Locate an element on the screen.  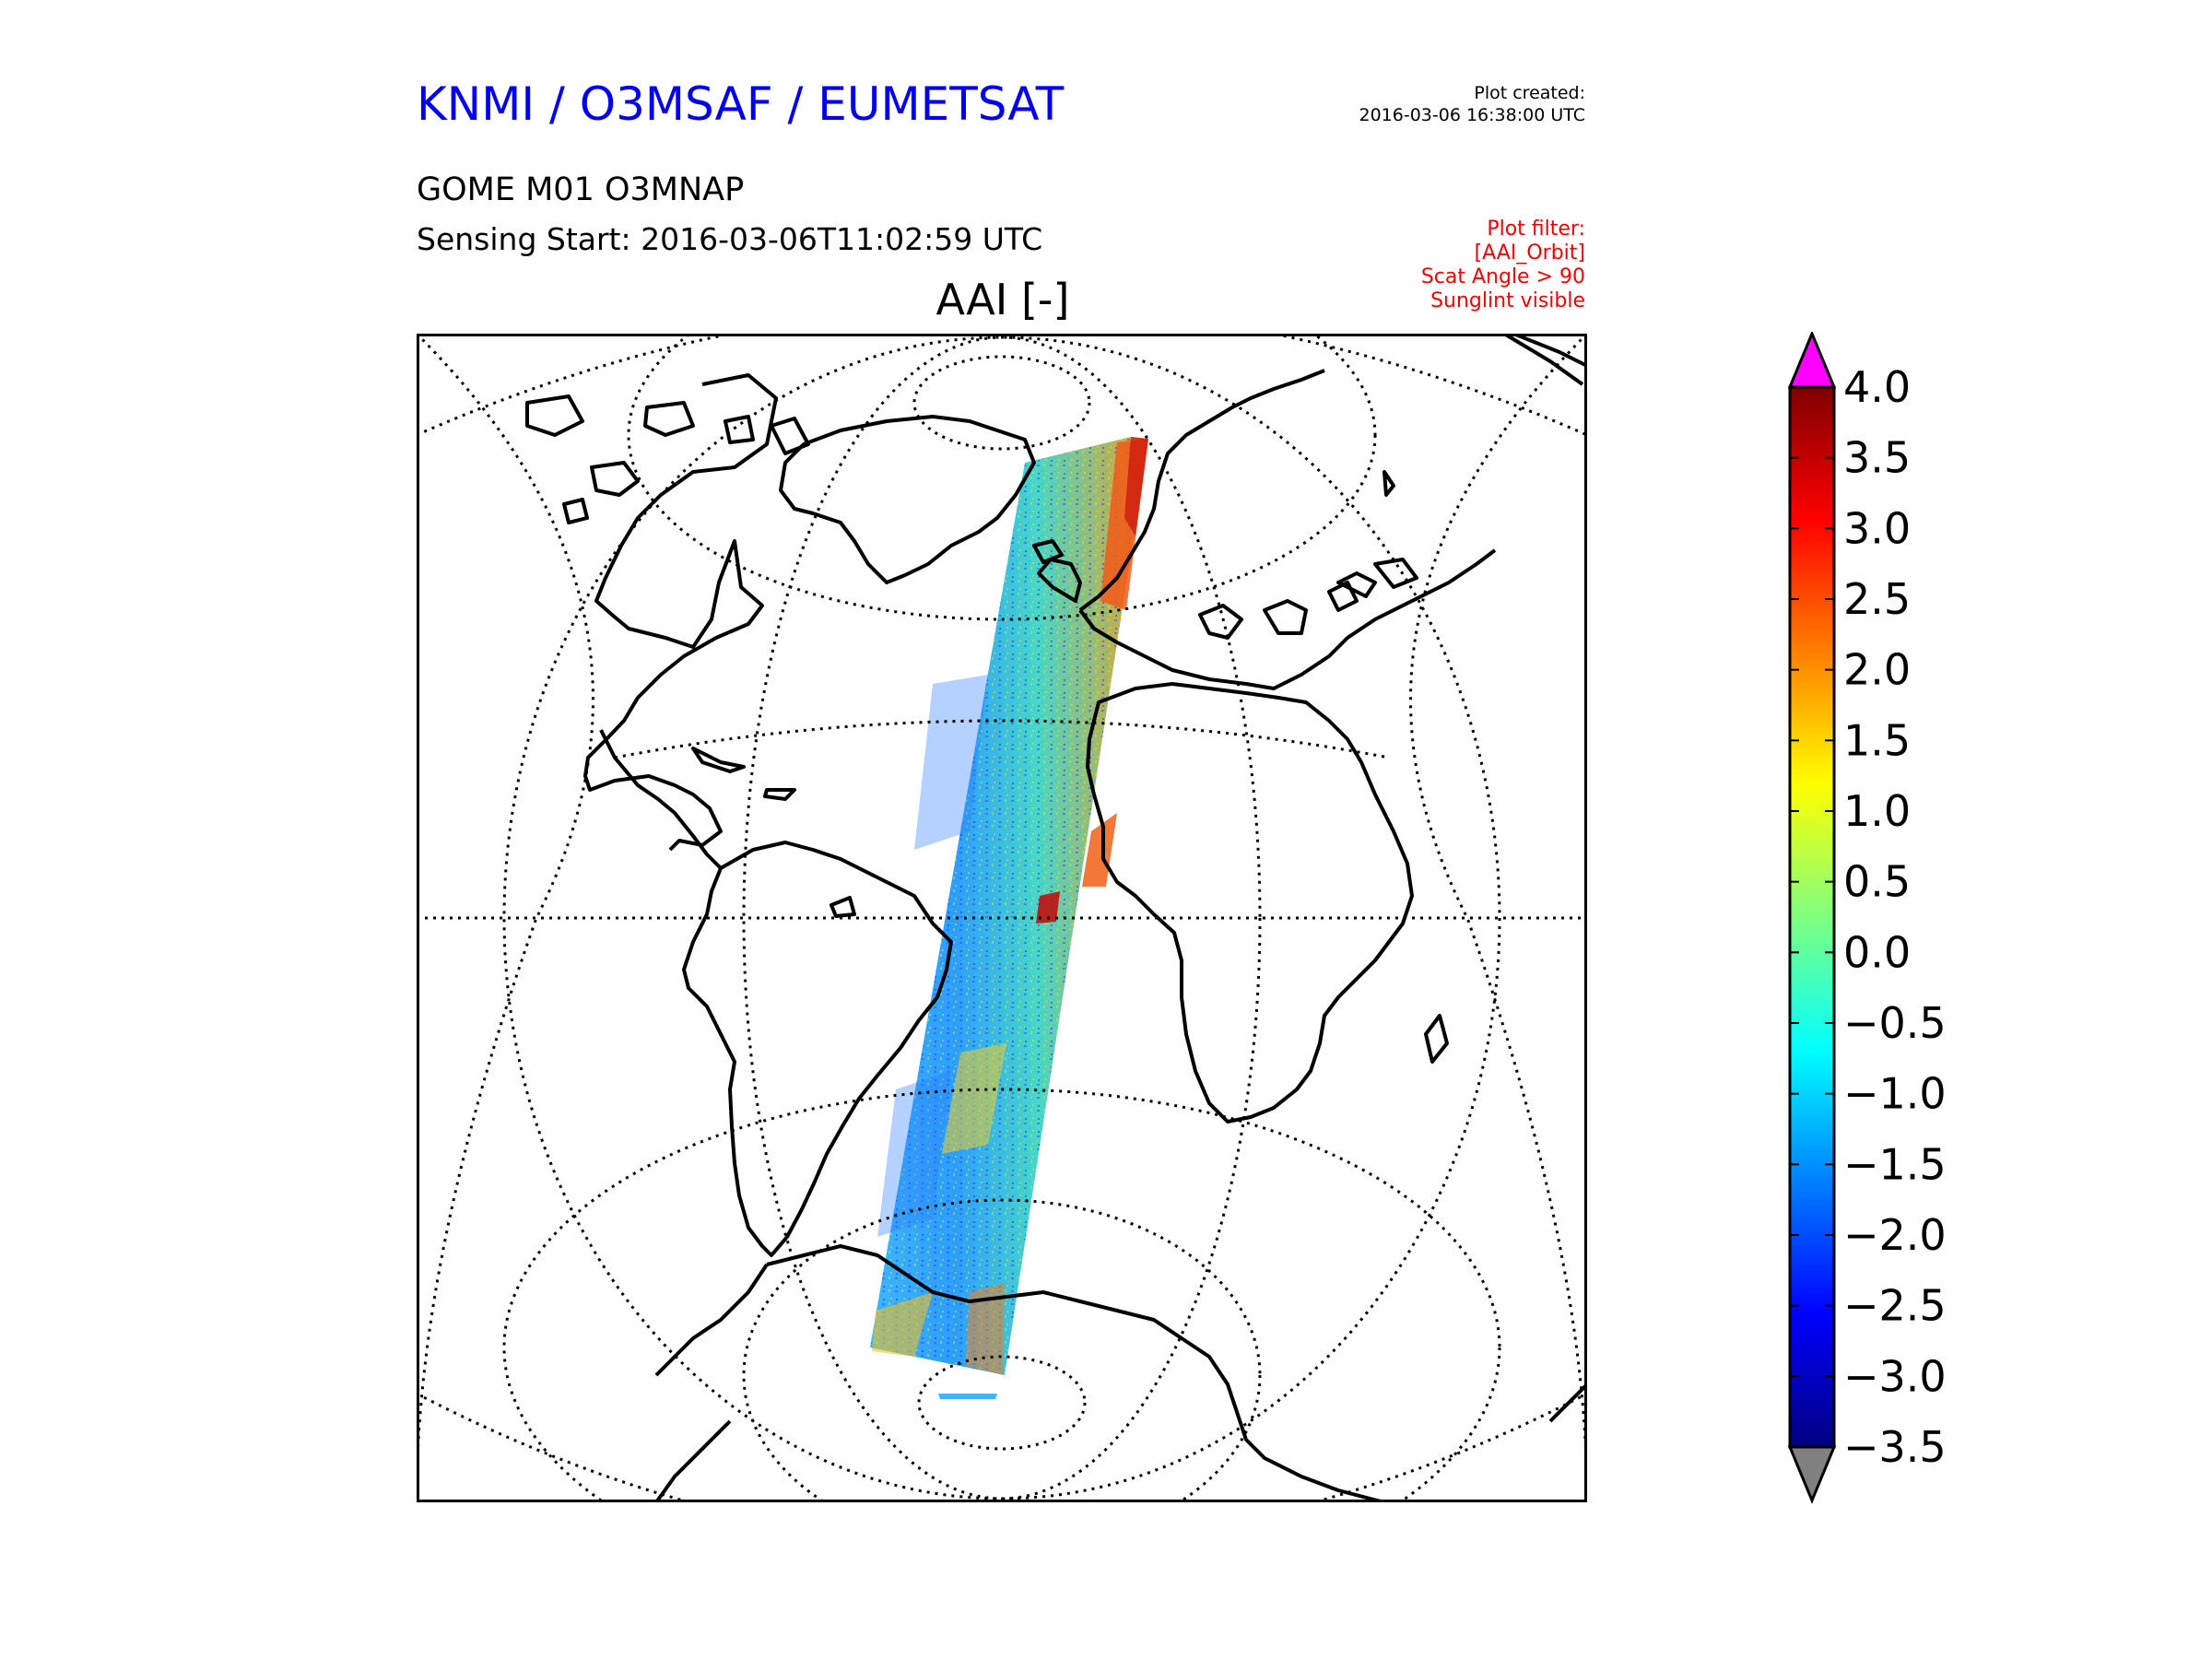
colorbar-tick-label: −2.0 is located at coordinates (1895, 1235).